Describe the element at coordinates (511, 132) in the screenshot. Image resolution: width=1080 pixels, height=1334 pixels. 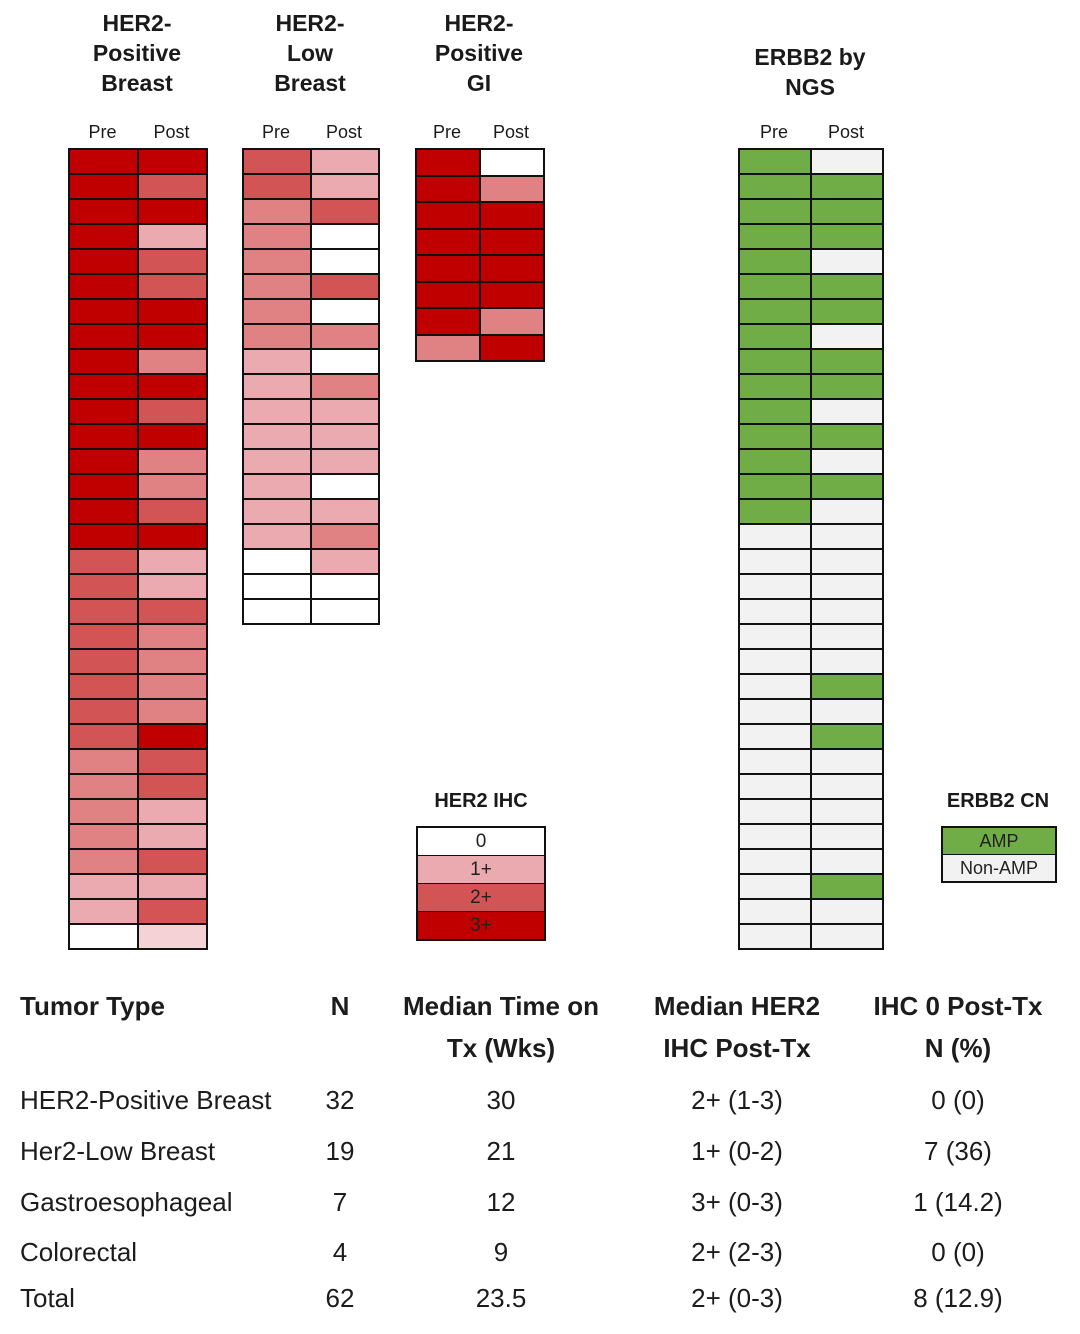
I see `column-label-post: Post` at that location.